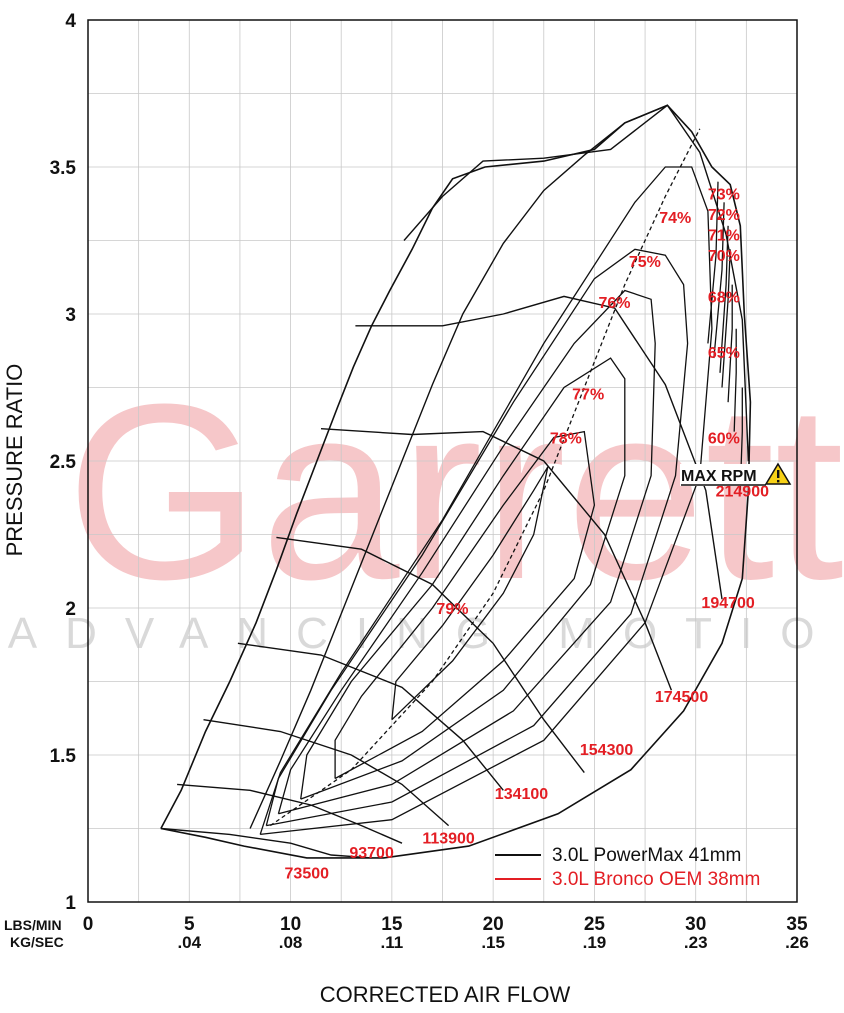 Image resolution: width=844 pixels, height=1013 pixels. Describe the element at coordinates (724, 194) in the screenshot. I see `efficiency-label: 73%` at that location.